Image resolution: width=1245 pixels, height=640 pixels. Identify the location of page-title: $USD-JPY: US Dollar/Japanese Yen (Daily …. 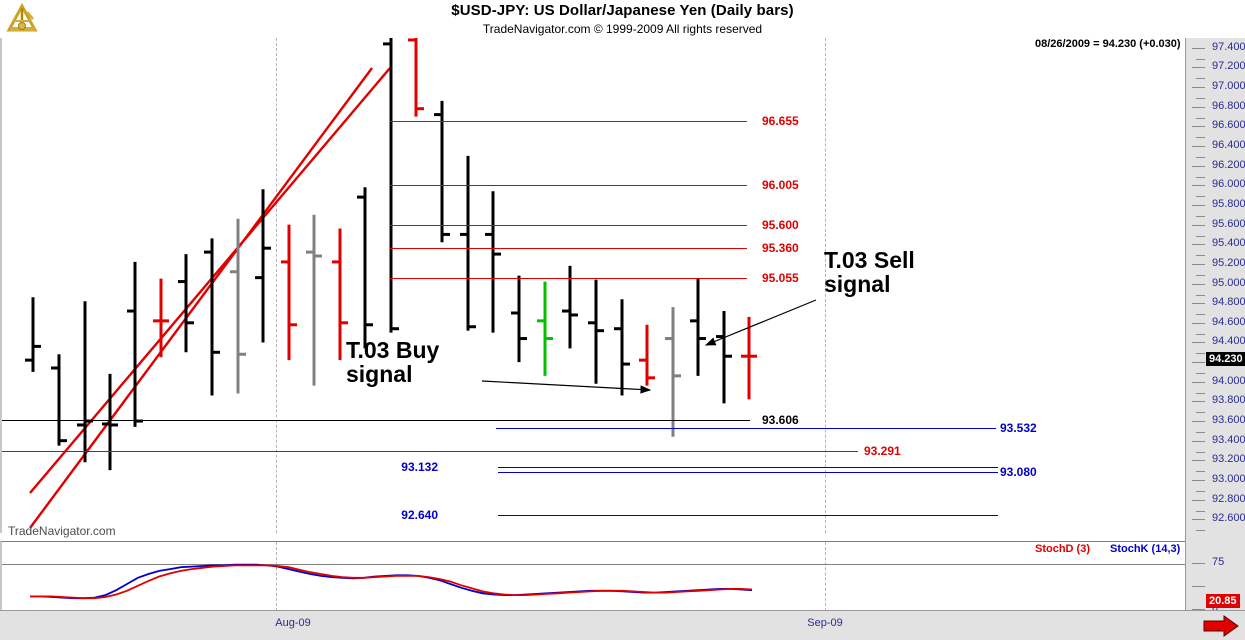
(622, 10).